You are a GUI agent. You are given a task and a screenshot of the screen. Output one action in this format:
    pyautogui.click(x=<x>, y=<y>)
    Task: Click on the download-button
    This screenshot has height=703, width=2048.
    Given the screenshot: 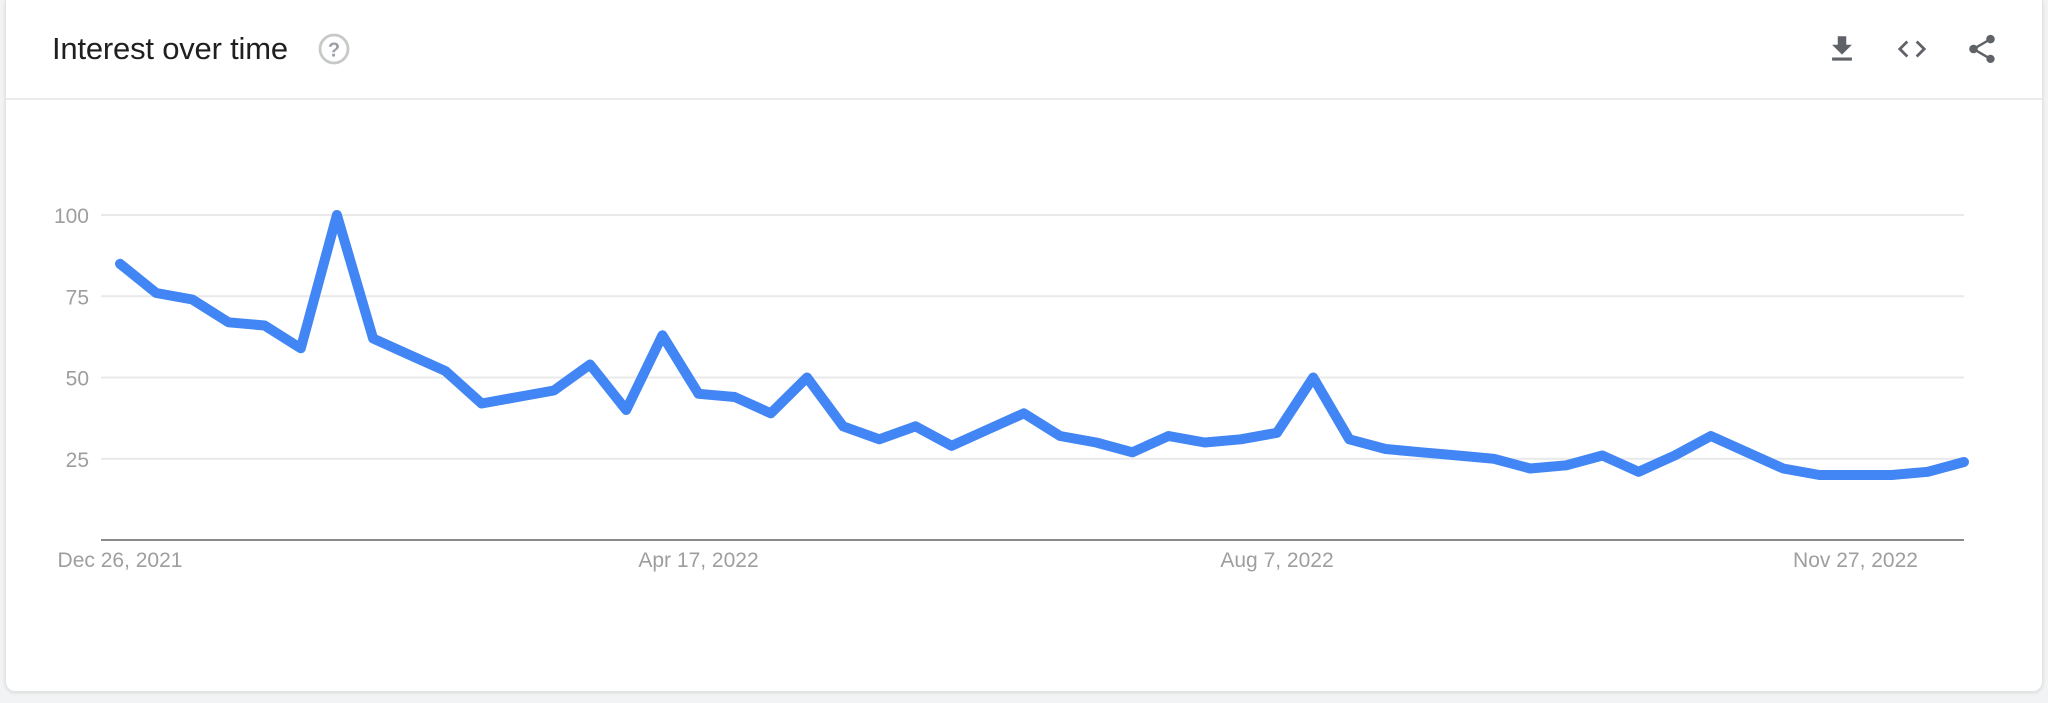 What is the action you would take?
    pyautogui.click(x=1842, y=49)
    